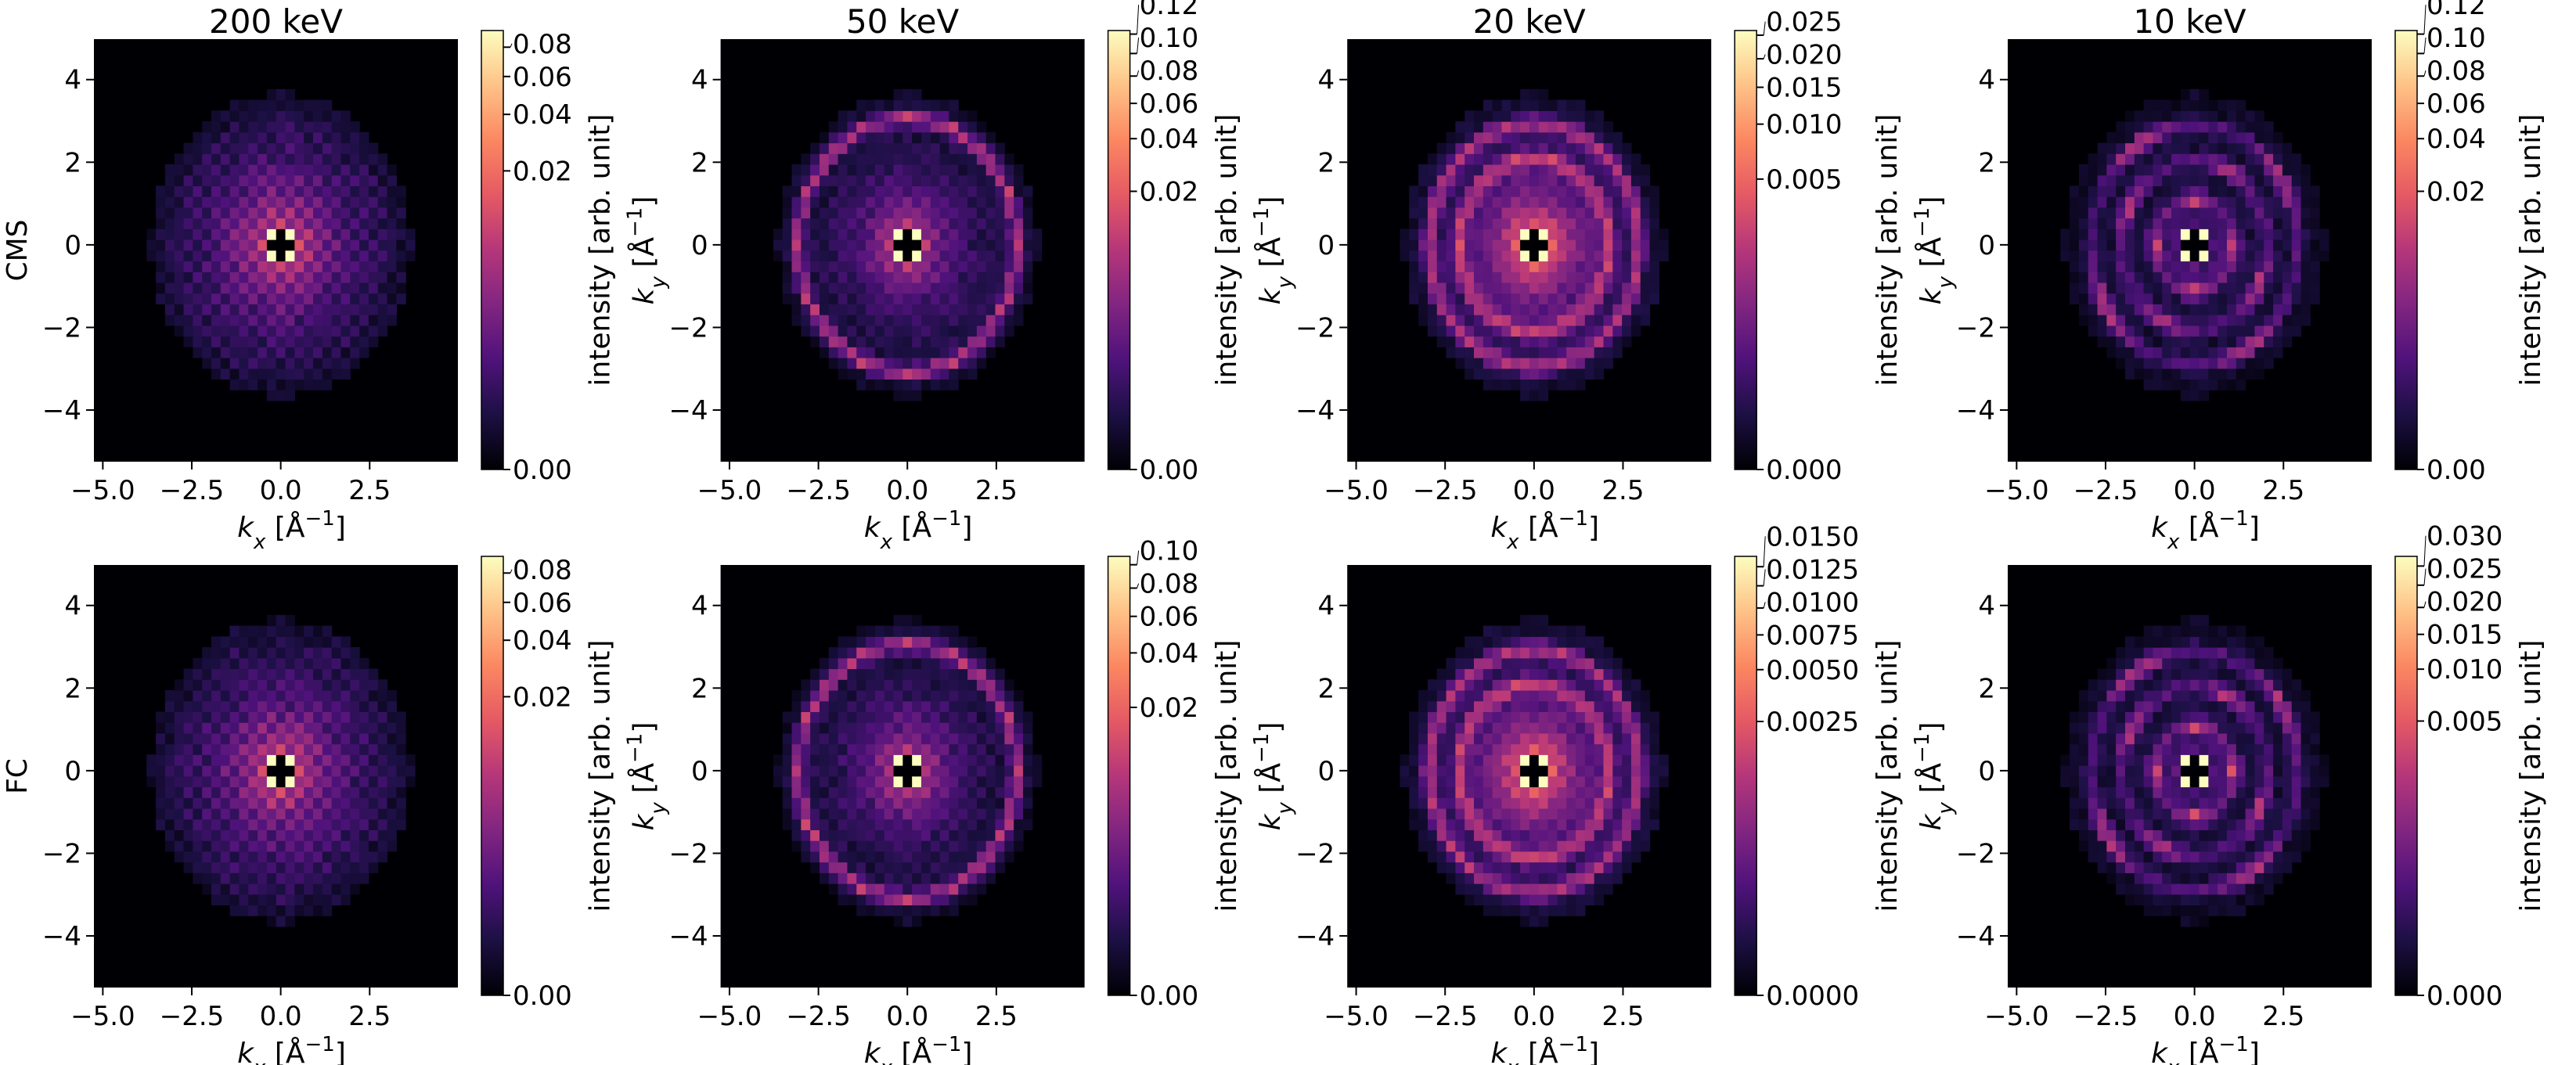  Describe the element at coordinates (1285, 283) in the screenshot. I see `label-subscript: y` at that location.